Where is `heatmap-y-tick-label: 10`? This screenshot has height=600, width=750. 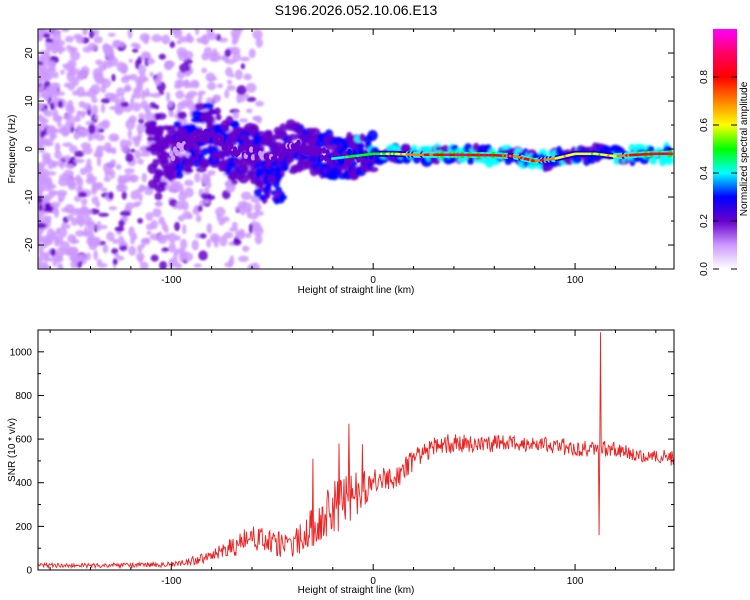 heatmap-y-tick-label: 10 is located at coordinates (29, 101).